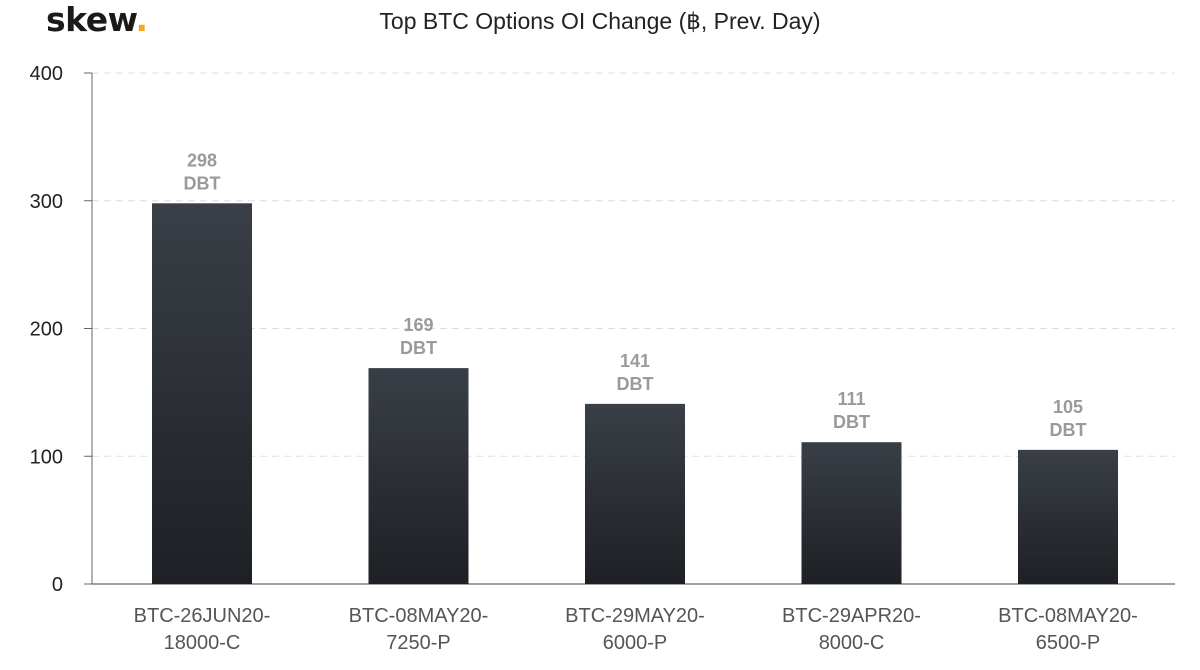  I want to click on bar-value-label: 141, so click(635, 361).